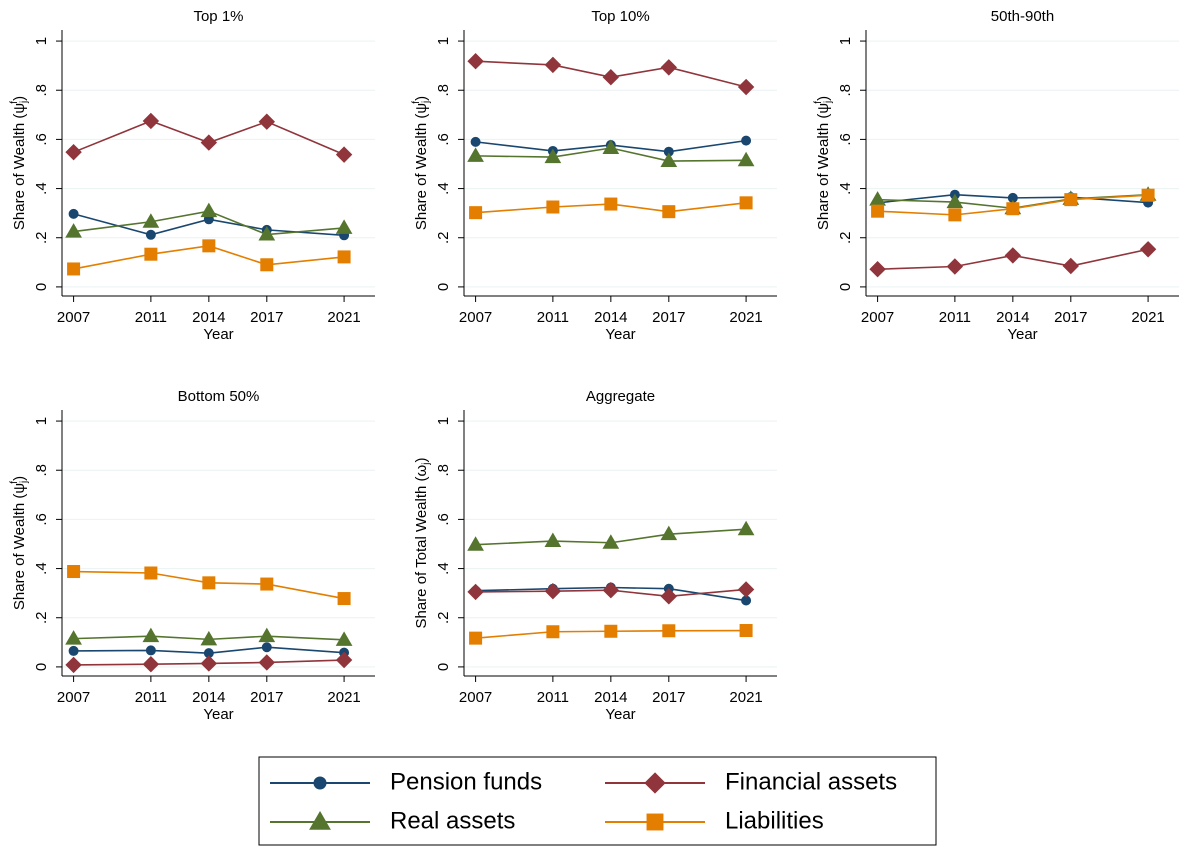 This screenshot has width=1182, height=846. What do you see at coordinates (610, 317) in the screenshot?
I see `x-tick-label: 2014` at bounding box center [610, 317].